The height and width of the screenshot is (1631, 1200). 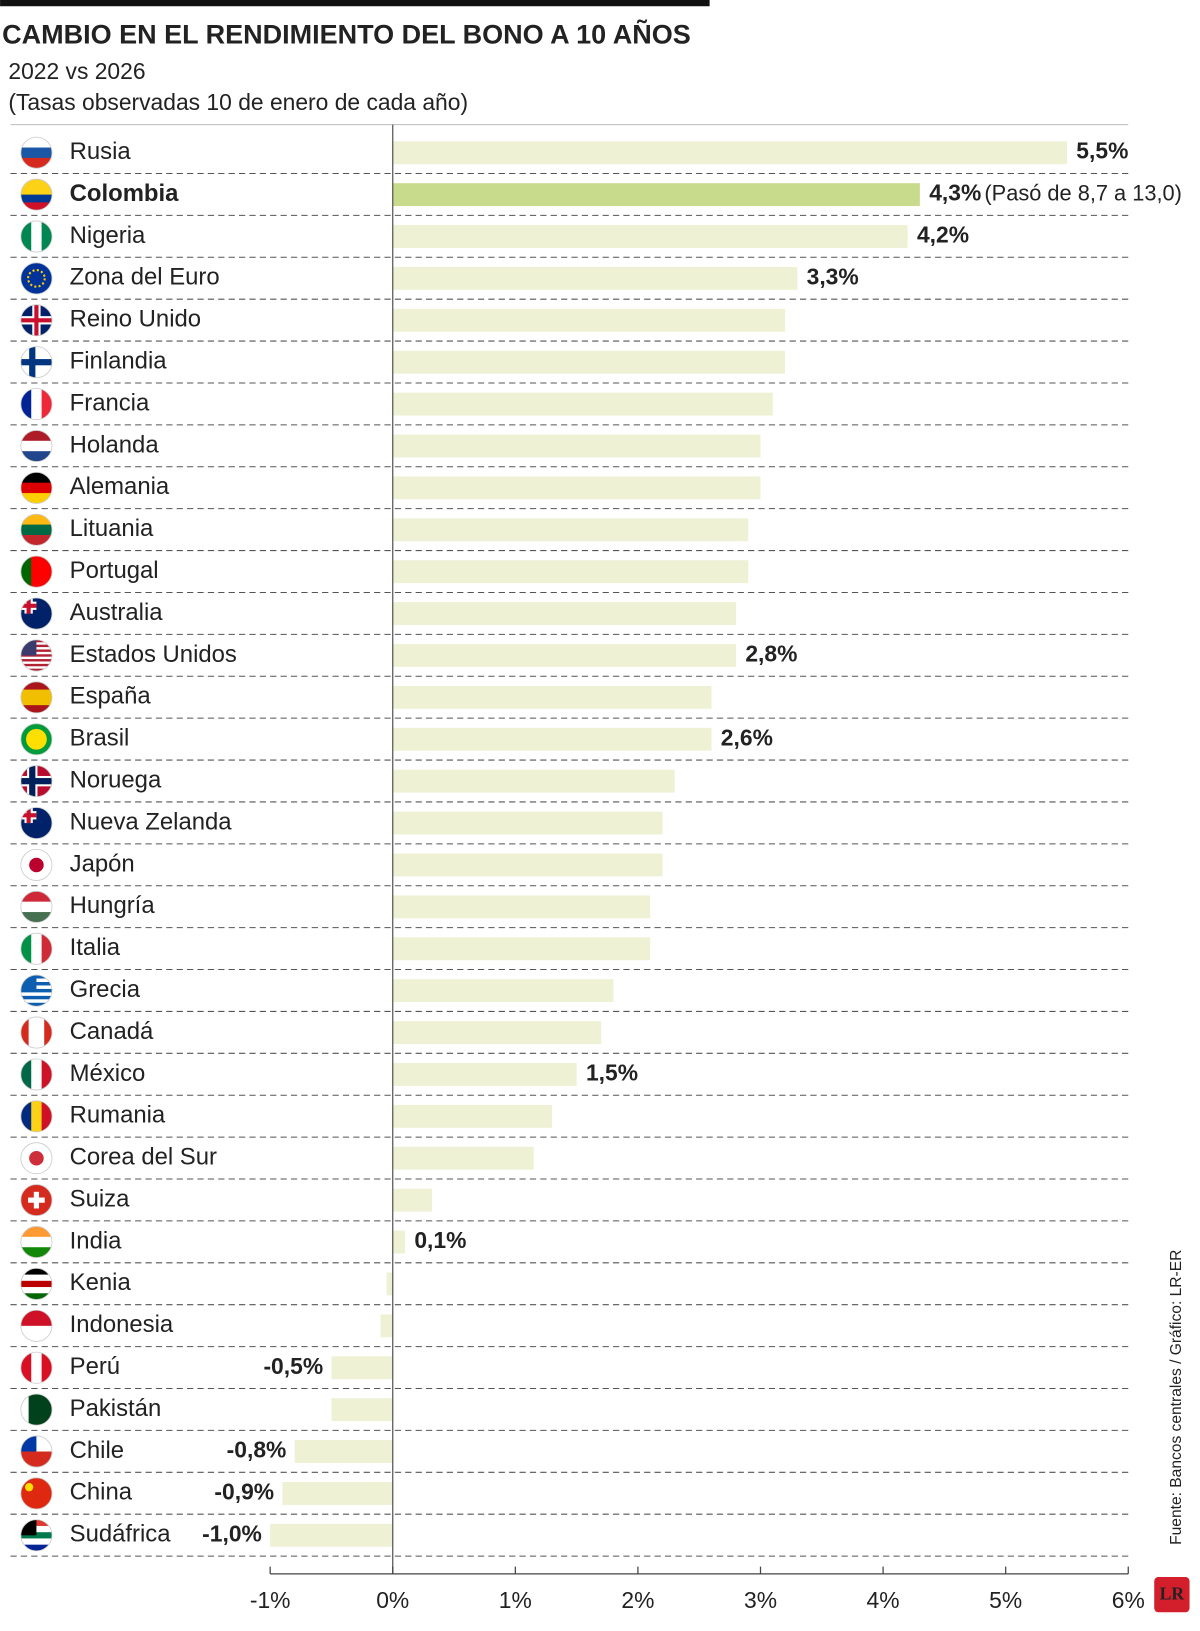 I want to click on value-label: -0,9%, so click(x=244, y=1491).